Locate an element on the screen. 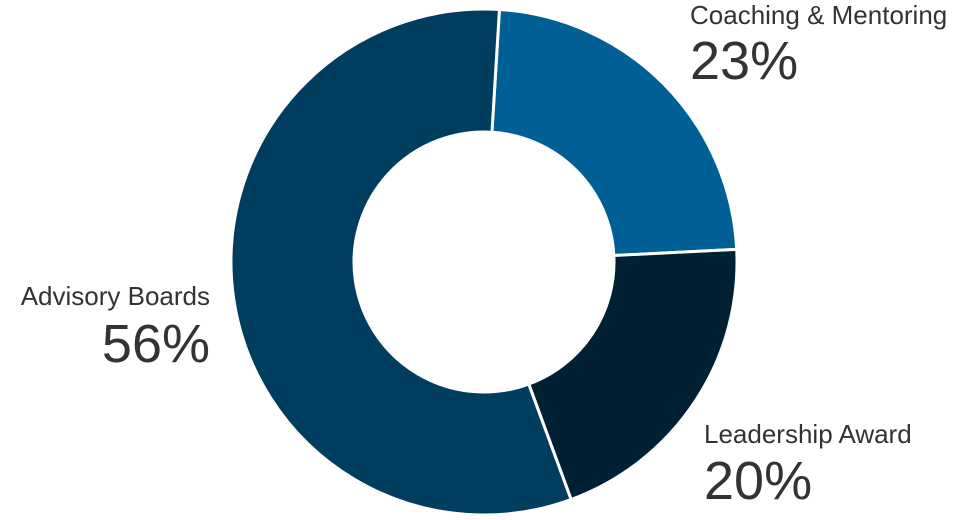 The height and width of the screenshot is (520, 968). slice-label-advisory-boards: Advisory Boards is located at coordinates (115, 296).